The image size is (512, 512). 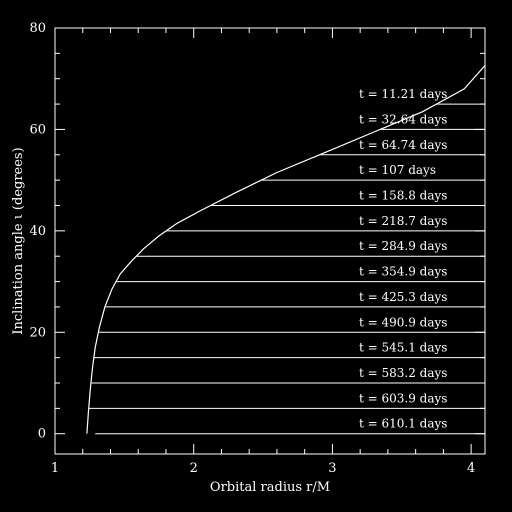 What do you see at coordinates (37, 332) in the screenshot?
I see `y-tick-label: 20` at bounding box center [37, 332].